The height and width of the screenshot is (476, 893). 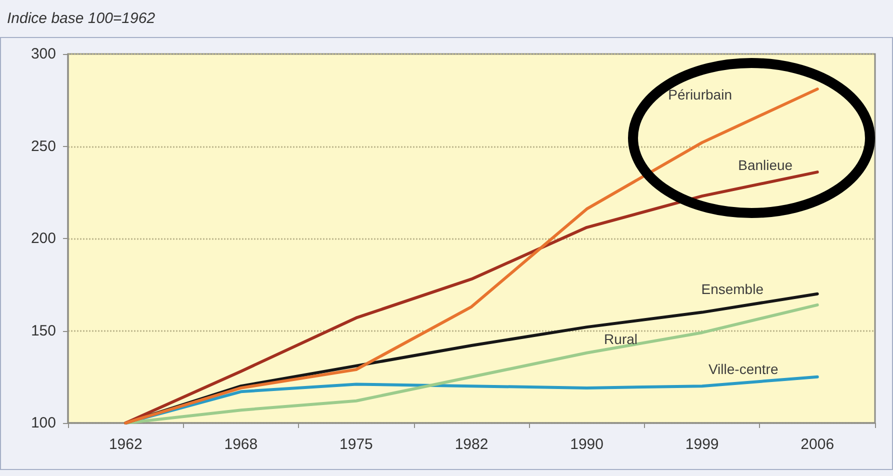 I want to click on y-tick-label: 200, so click(x=43, y=238).